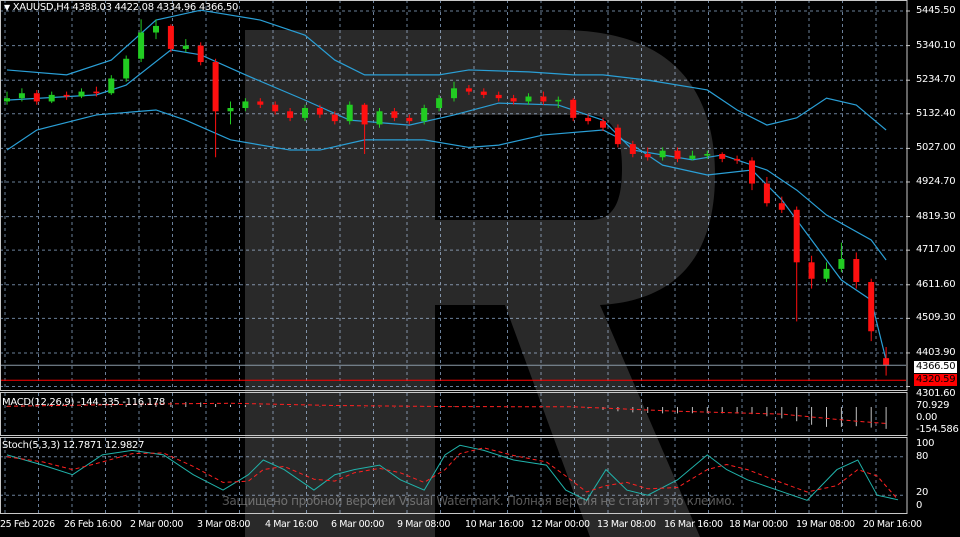 This screenshot has height=537, width=960. I want to click on time-axis-label: 9 Mar 08:00, so click(423, 524).